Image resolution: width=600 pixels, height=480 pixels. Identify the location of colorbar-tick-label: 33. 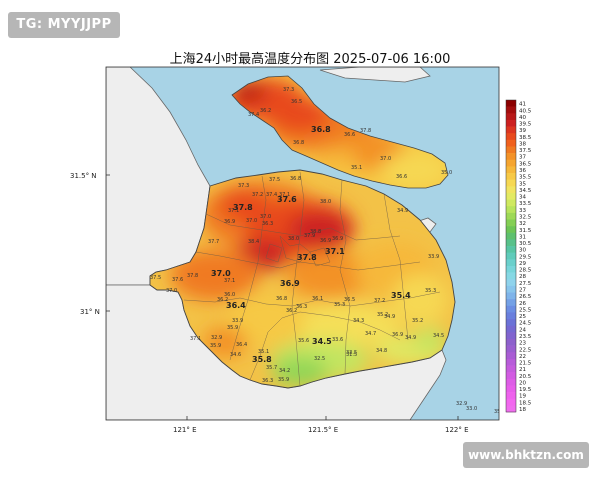
(522, 211).